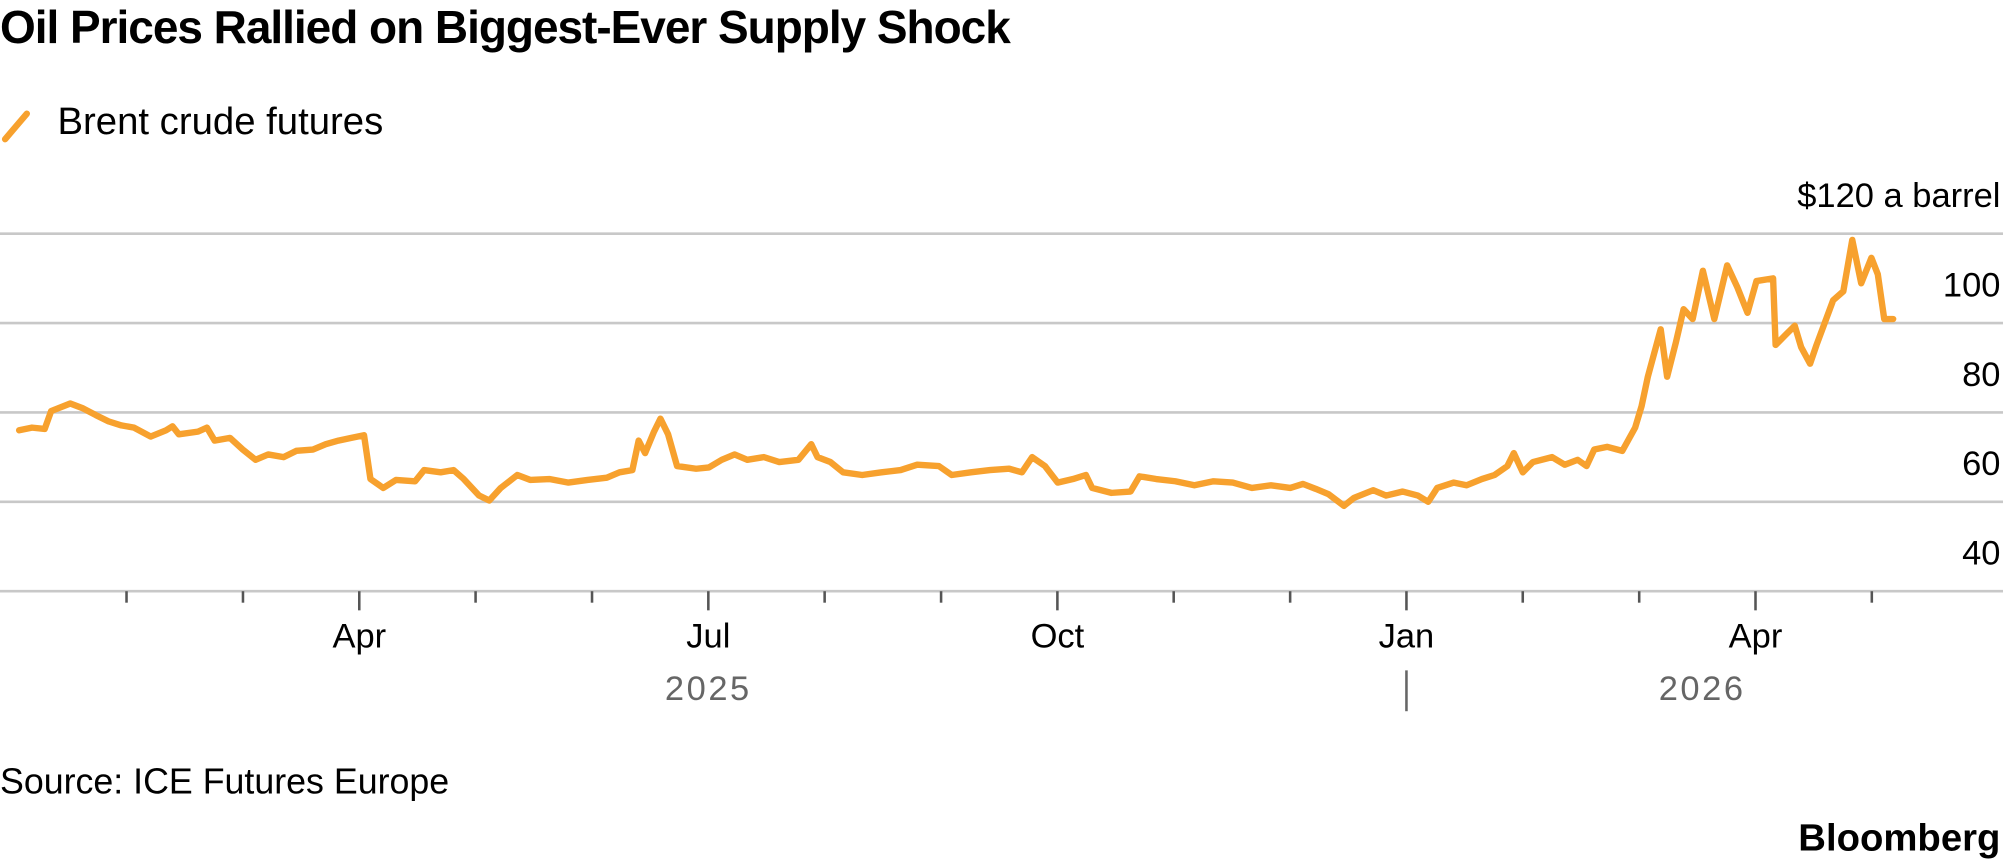 The image size is (2003, 867). Describe the element at coordinates (708, 689) in the screenshot. I see `year-label: 2025` at that location.